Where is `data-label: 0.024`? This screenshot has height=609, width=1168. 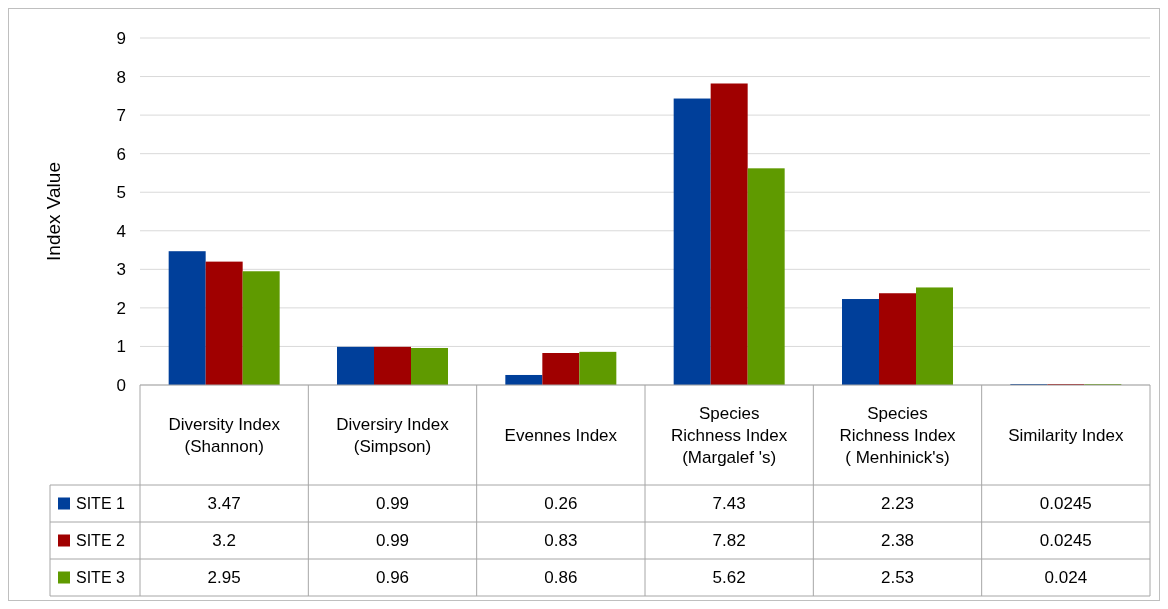 data-label: 0.024 is located at coordinates (1066, 578).